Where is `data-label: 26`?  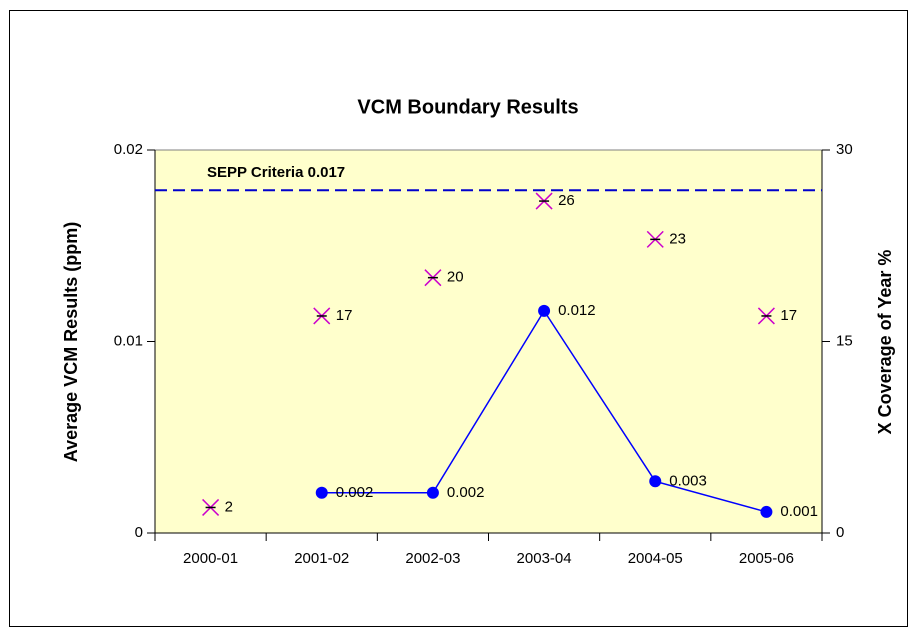 data-label: 26 is located at coordinates (566, 200).